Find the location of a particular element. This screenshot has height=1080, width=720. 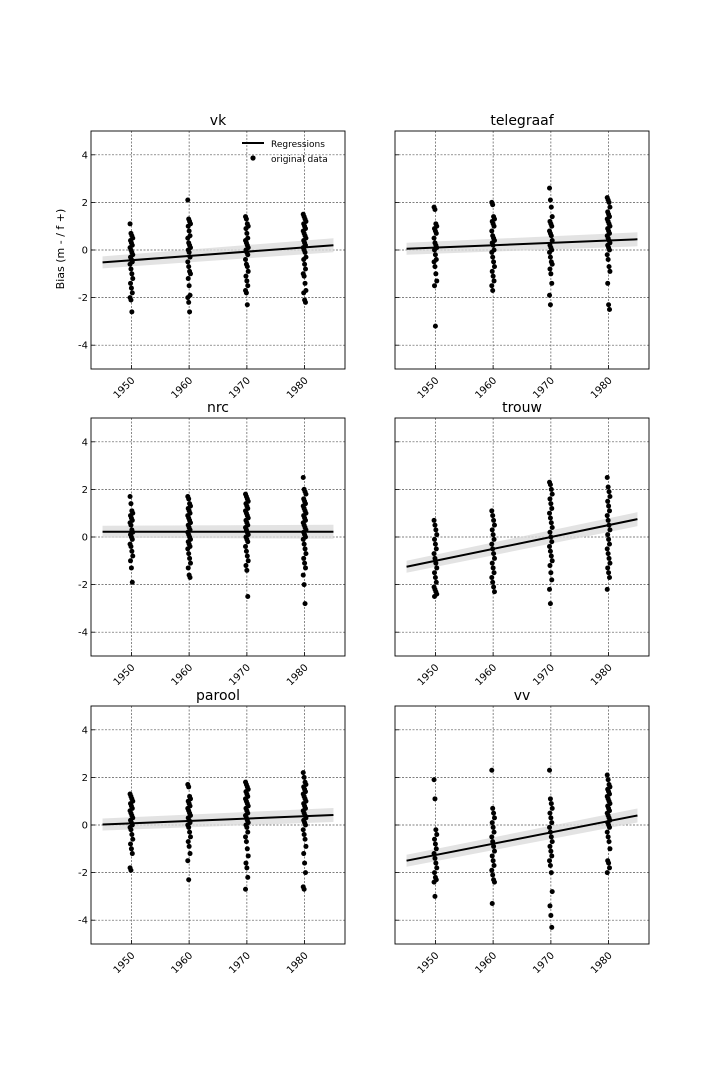

panel-vk: 1950 1960 1970 1980 4 2 0 -2 -4 vk is located at coordinates (212, 257).